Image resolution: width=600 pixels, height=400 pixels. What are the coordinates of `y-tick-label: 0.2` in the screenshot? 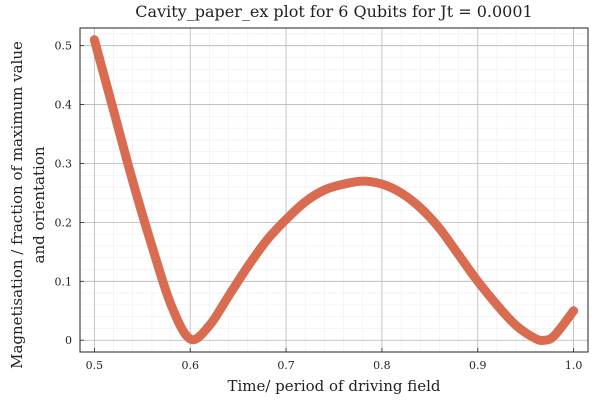 It's located at (64, 222).